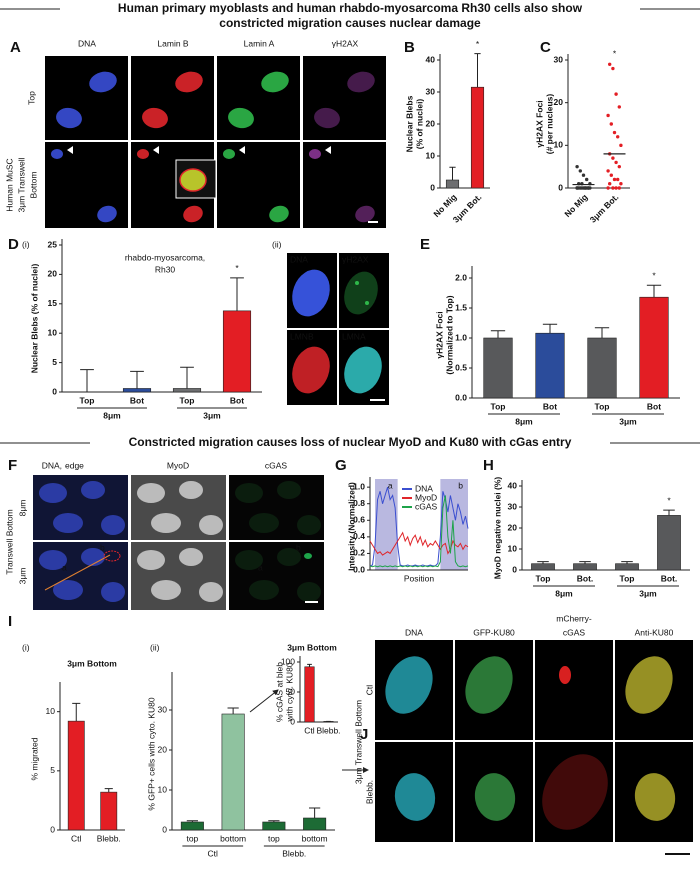  Describe the element at coordinates (585, 578) in the screenshot. I see `x-tick-label: Bot.` at that location.